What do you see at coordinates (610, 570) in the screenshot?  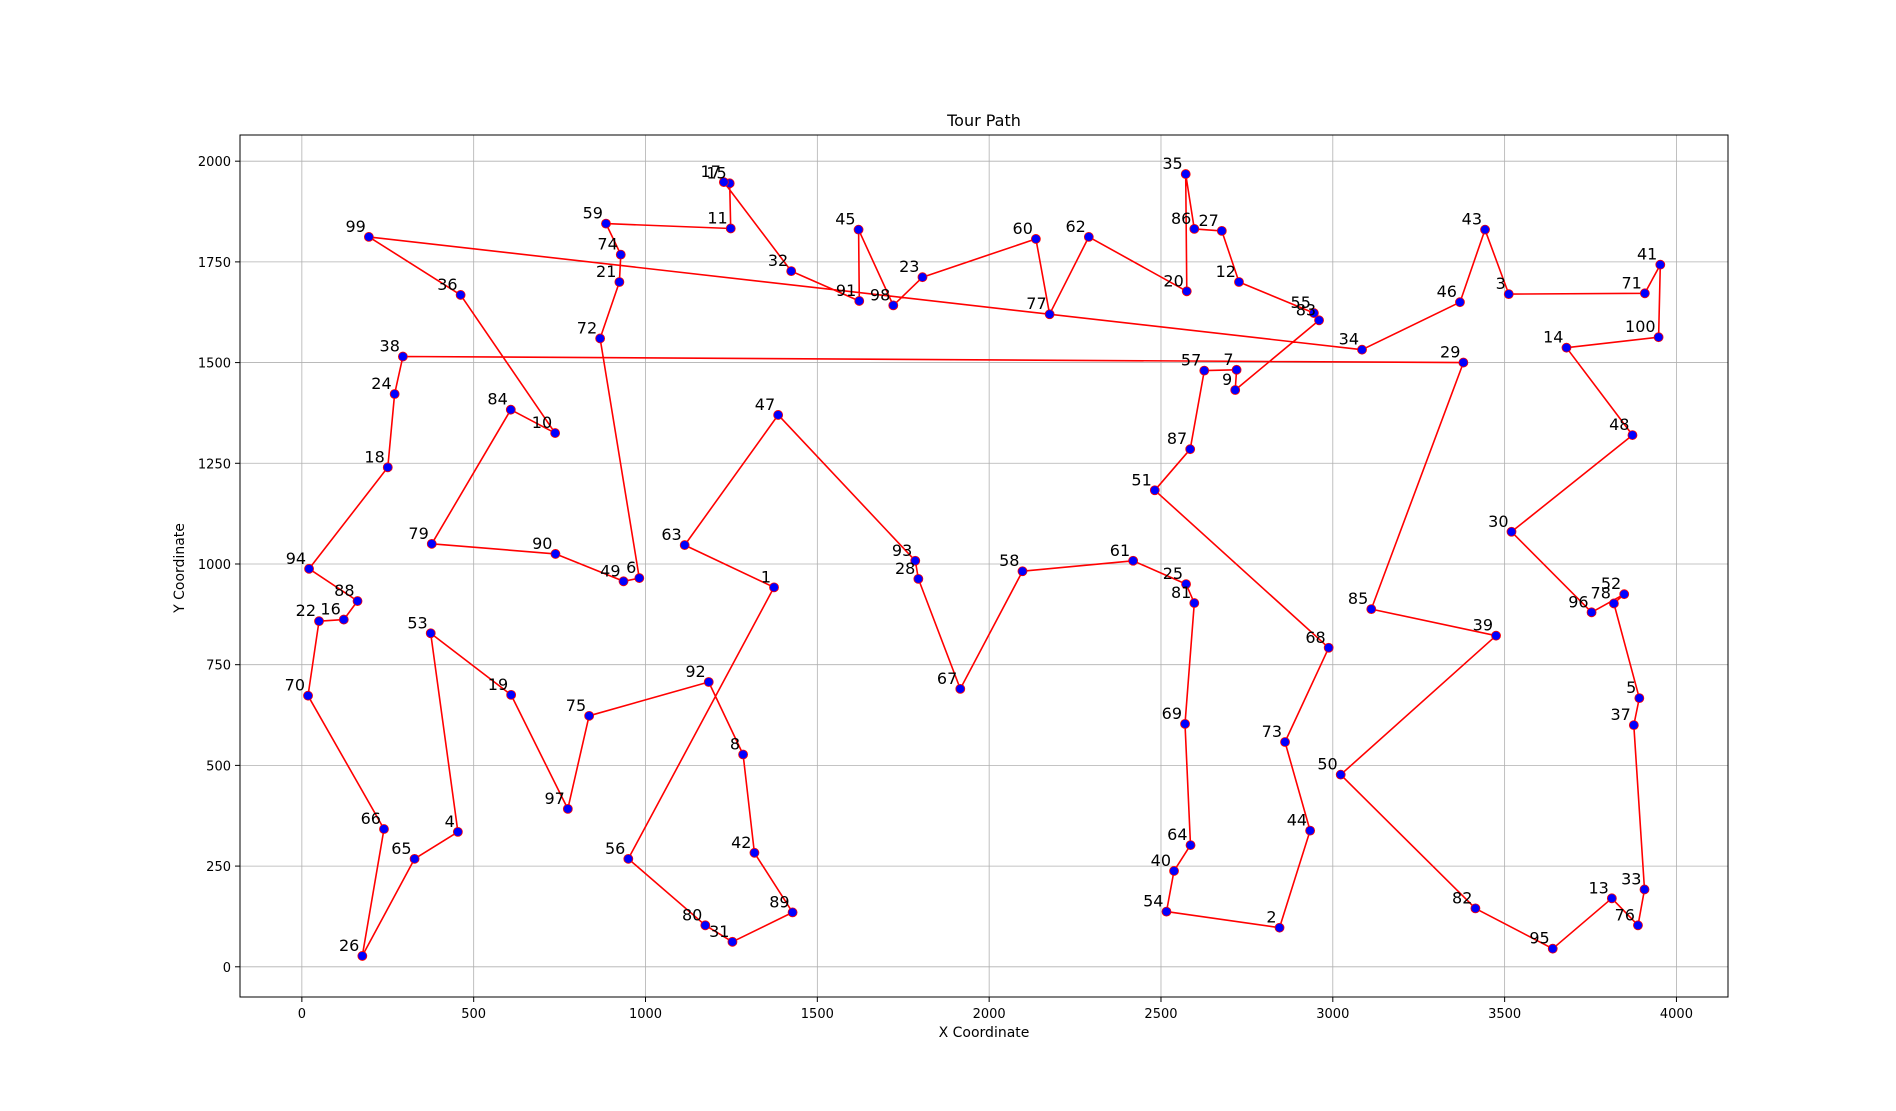 I see `node-label: 49` at bounding box center [610, 570].